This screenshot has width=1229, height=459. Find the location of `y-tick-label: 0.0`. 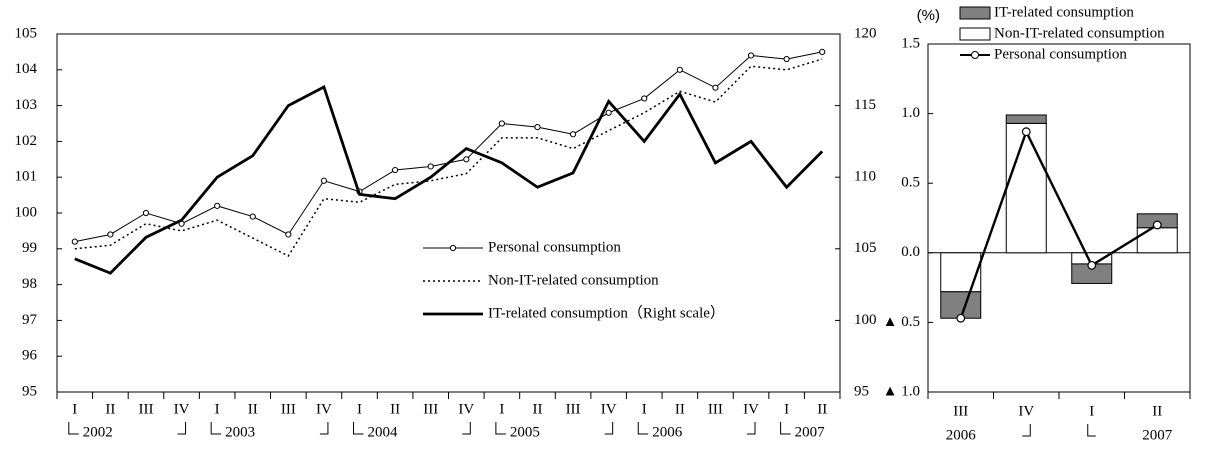

y-tick-label: 0.0 is located at coordinates (910, 252).